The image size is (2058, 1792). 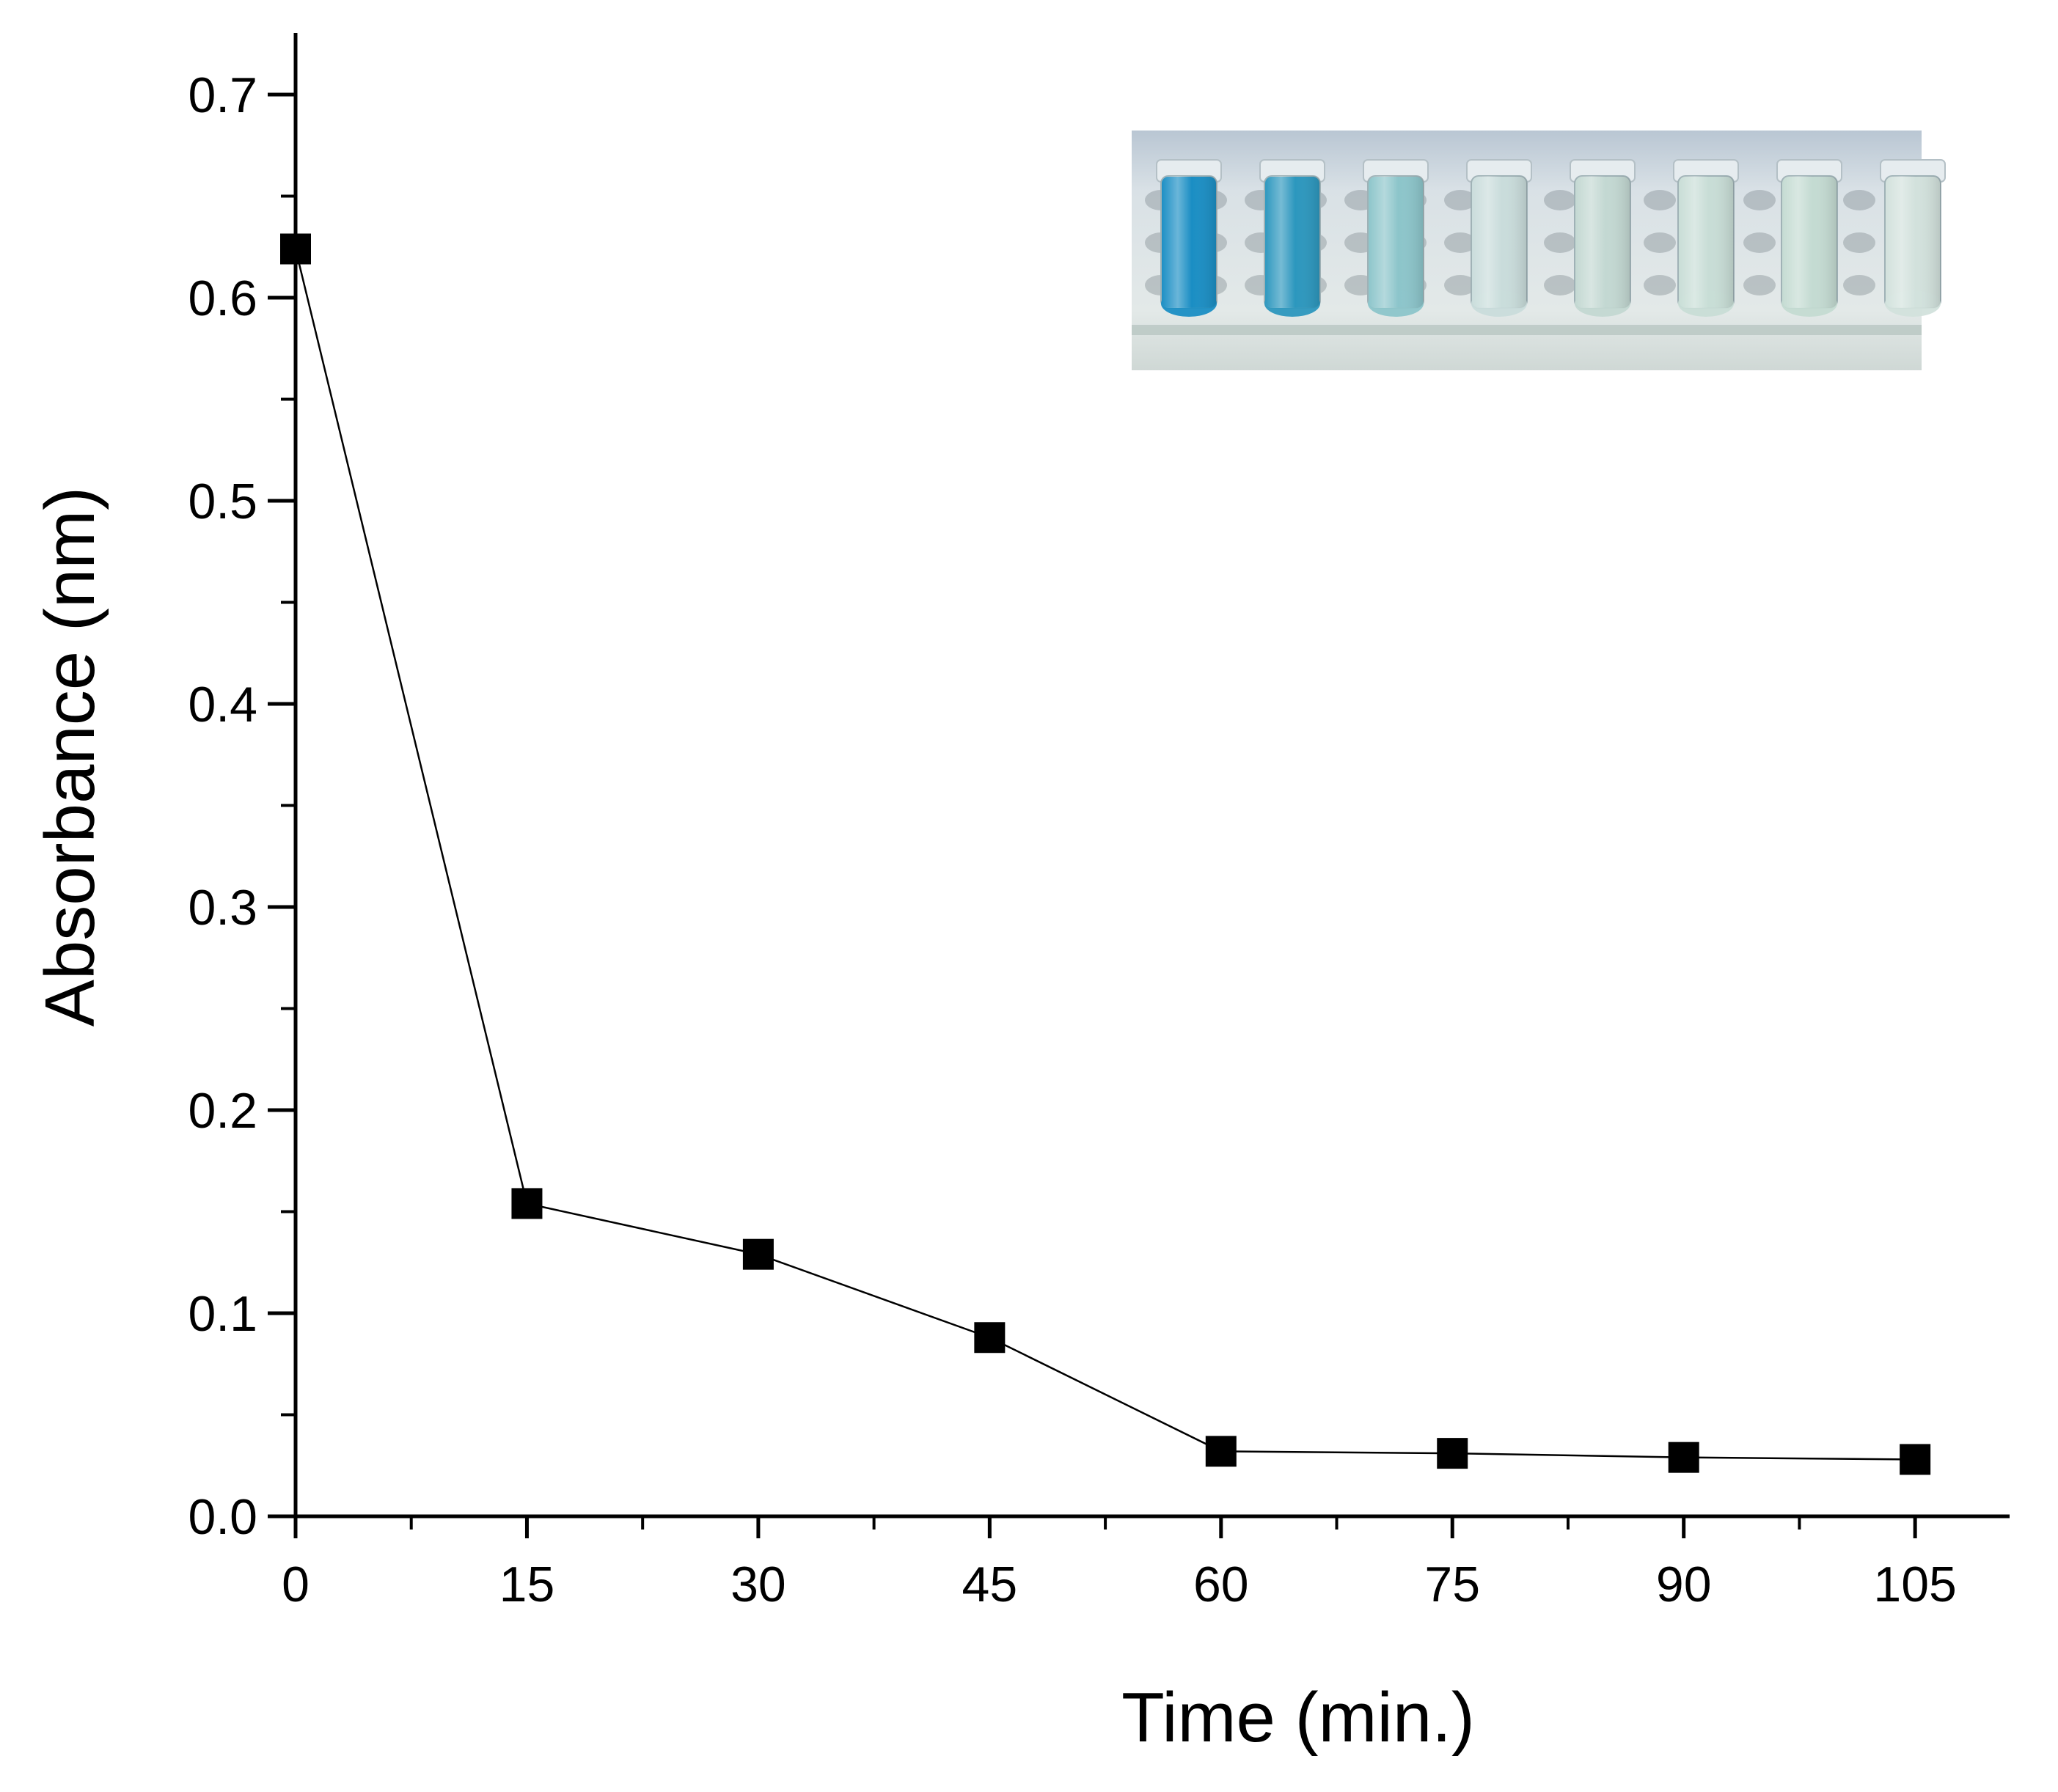 I want to click on y-tick-label: 0.0, so click(x=222, y=1517).